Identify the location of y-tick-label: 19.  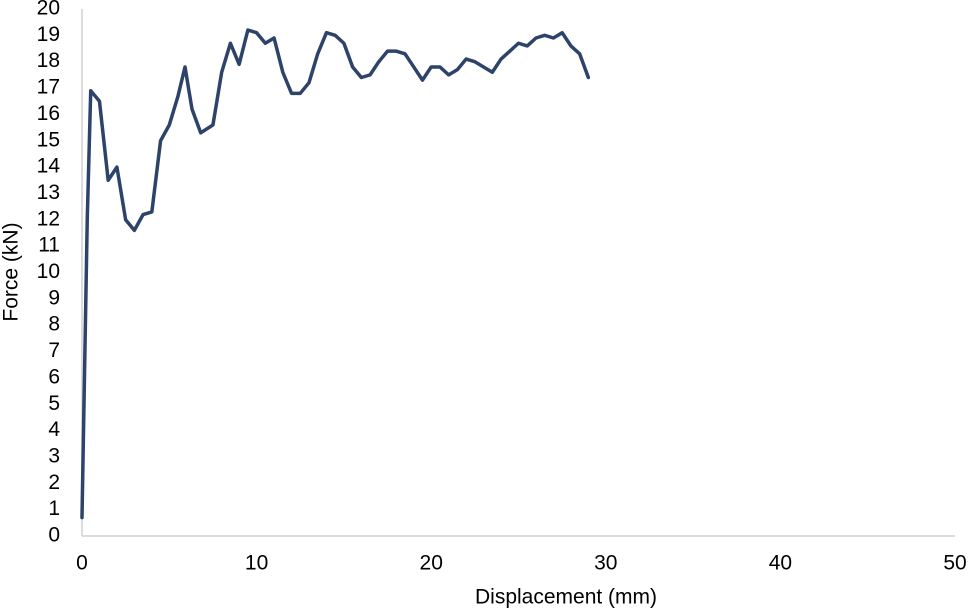
(48, 34).